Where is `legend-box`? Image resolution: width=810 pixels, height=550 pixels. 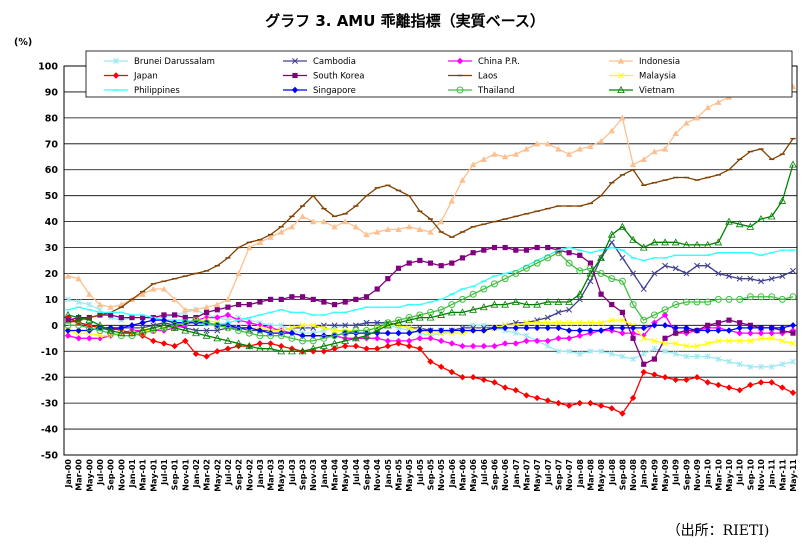
legend-box is located at coordinates (439, 74).